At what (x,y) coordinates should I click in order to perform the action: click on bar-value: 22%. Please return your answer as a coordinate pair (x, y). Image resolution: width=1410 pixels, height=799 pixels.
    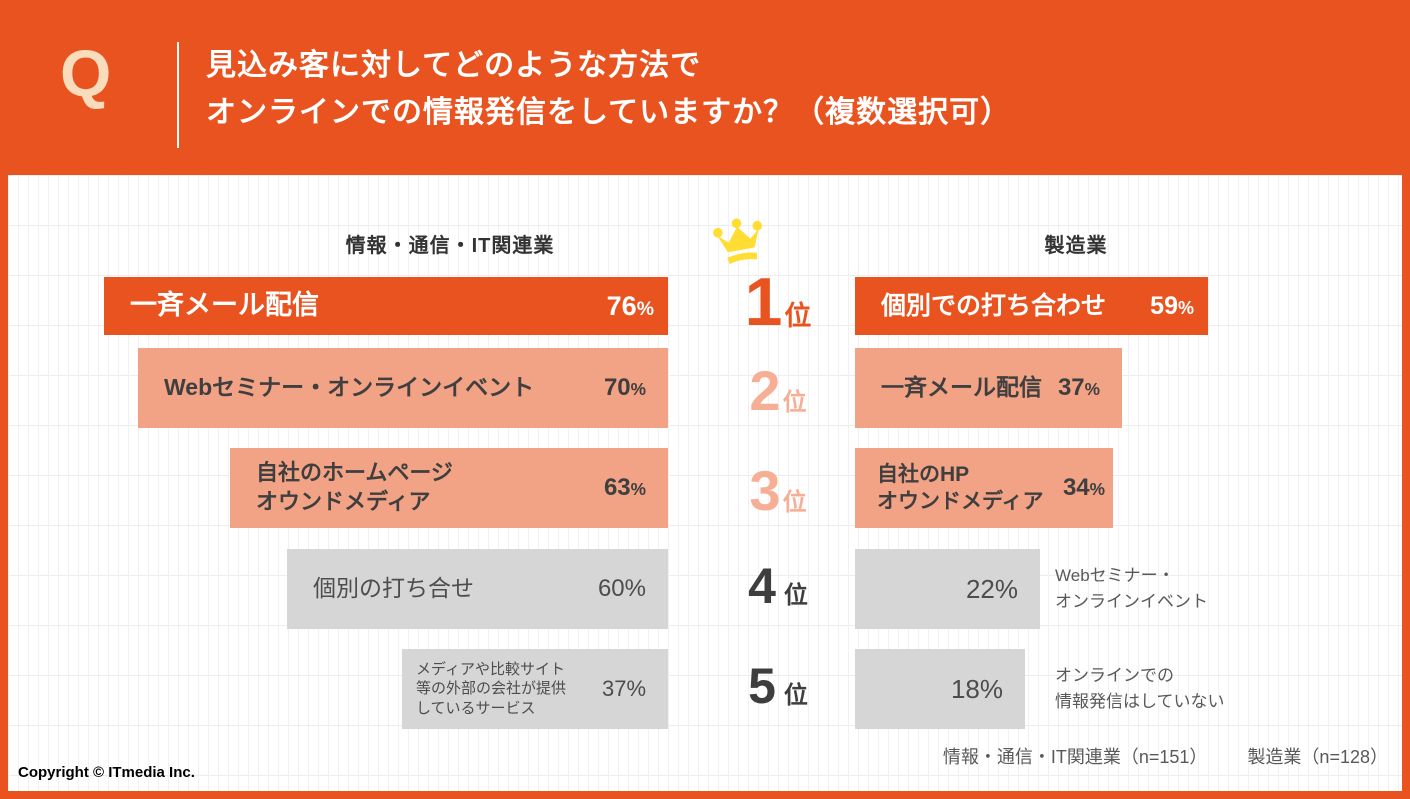
    Looking at the image, I should click on (992, 589).